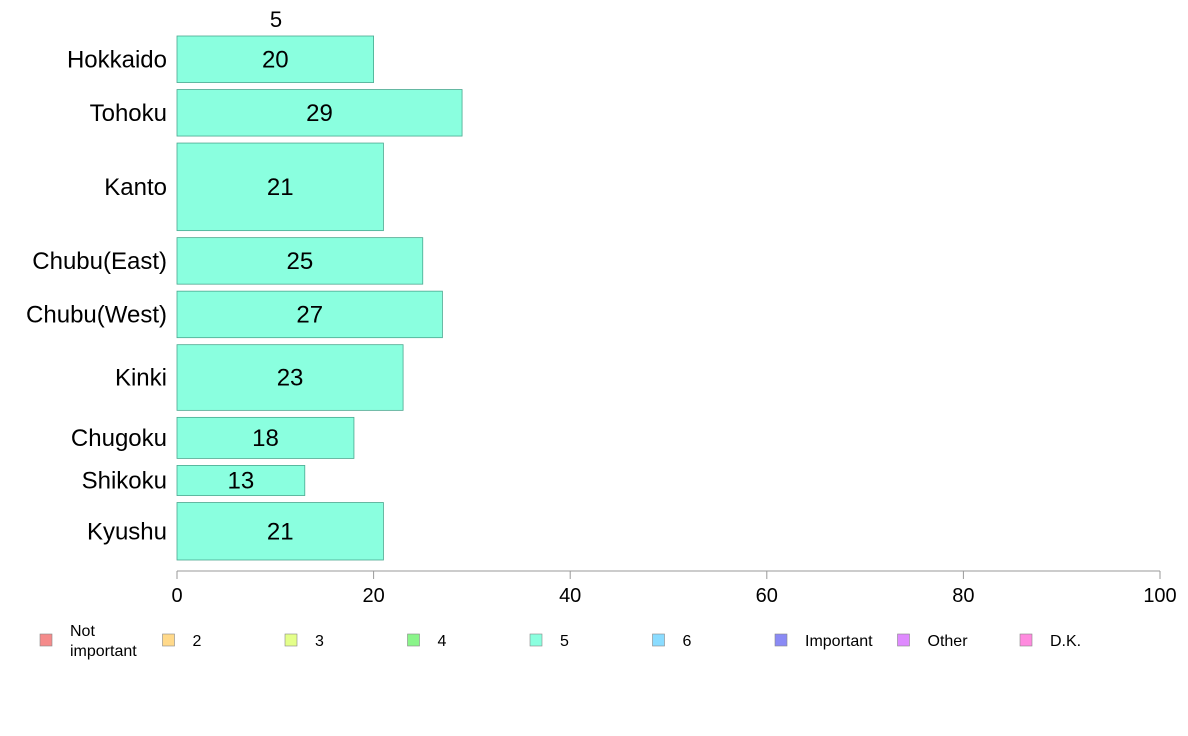 This screenshot has width=1188, height=736. I want to click on legend-label: 6, so click(687, 641).